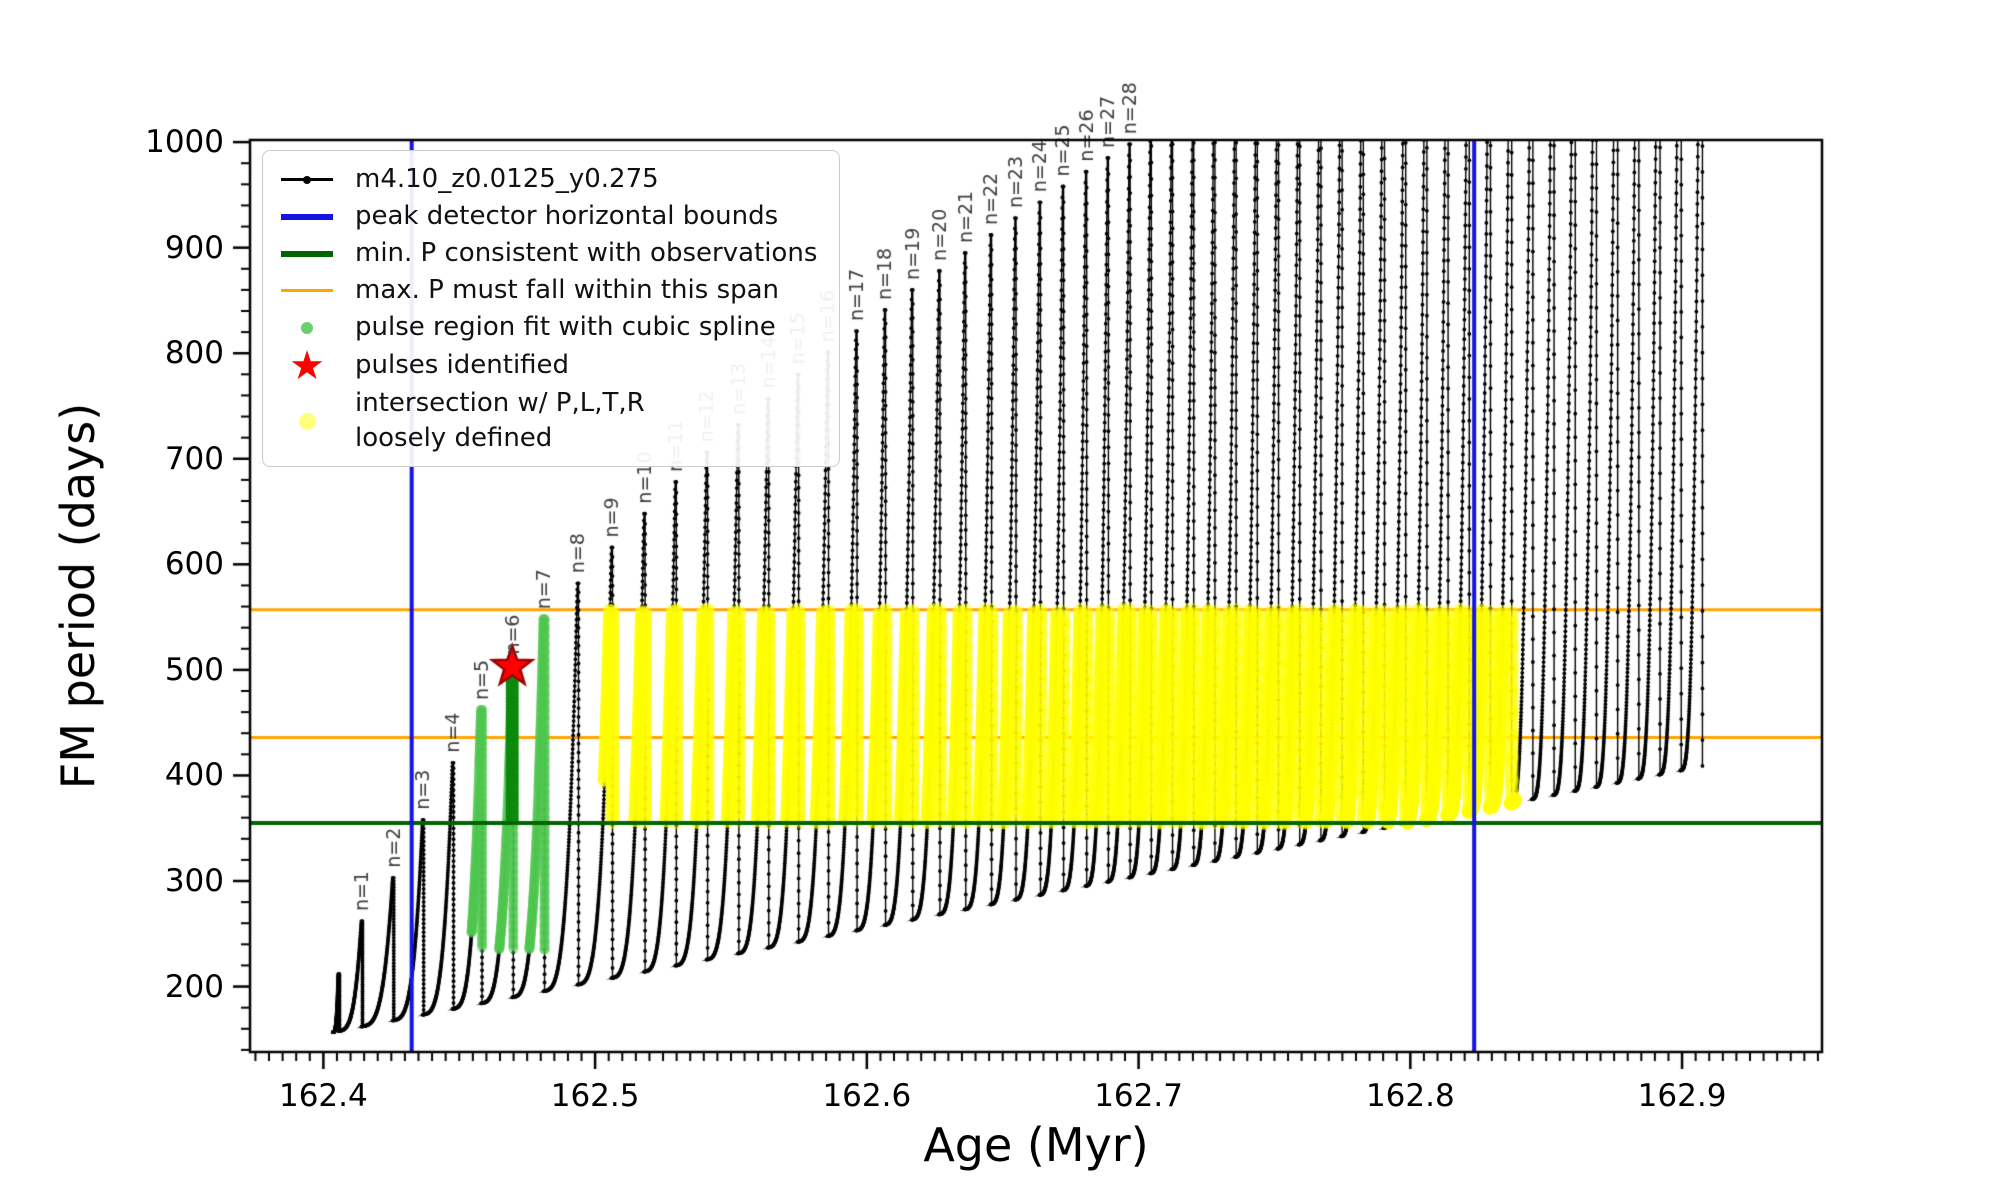 The image size is (2000, 1200). What do you see at coordinates (307, 179) in the screenshot?
I see `legend-line-dot-marker` at bounding box center [307, 179].